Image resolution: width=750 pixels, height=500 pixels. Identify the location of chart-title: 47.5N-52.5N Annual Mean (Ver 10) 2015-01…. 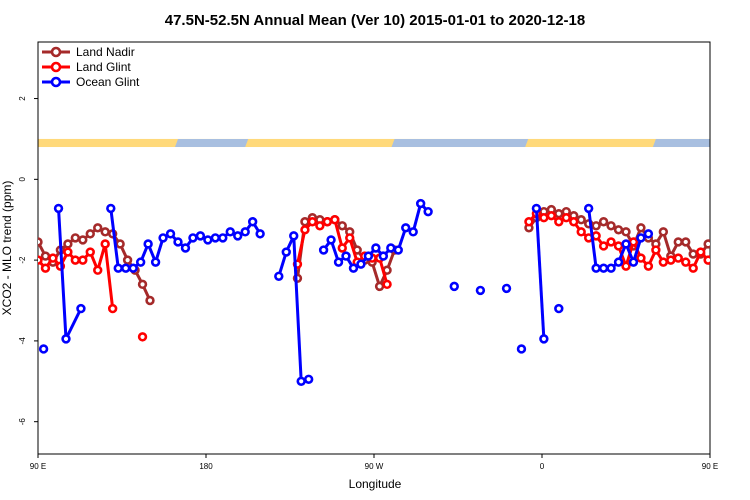
(375, 20).